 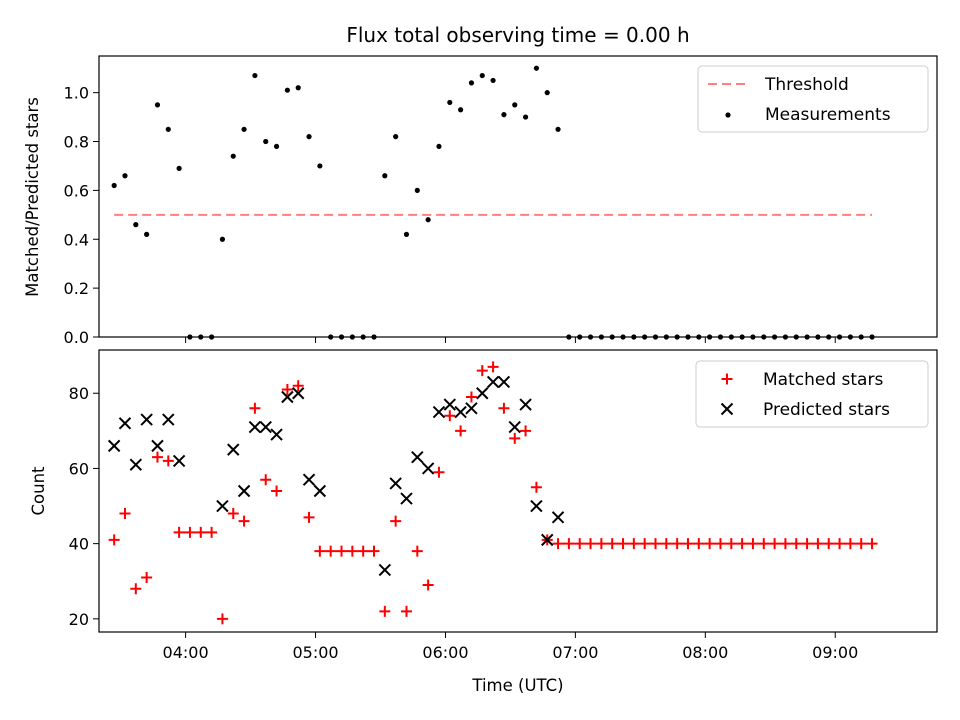 I want to click on count-x-tick-label: 04:00, so click(x=186, y=652).